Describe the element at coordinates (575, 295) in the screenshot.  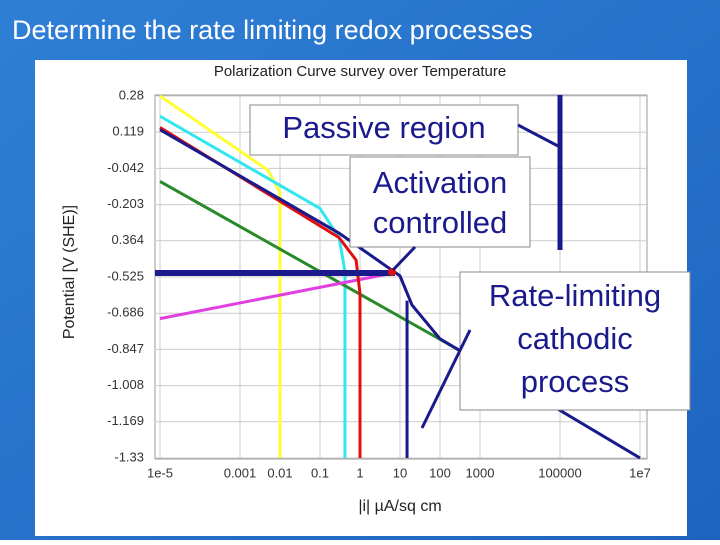
I see `annotation-text: Rate-limiting` at that location.